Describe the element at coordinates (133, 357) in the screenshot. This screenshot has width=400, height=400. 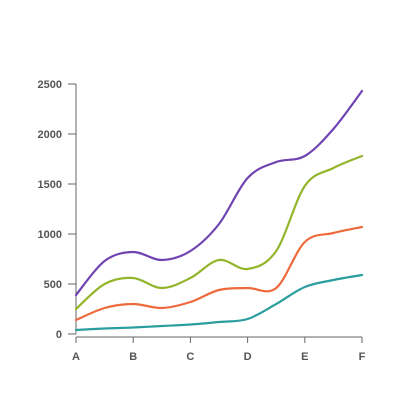
I see `x-tick-label: B` at that location.